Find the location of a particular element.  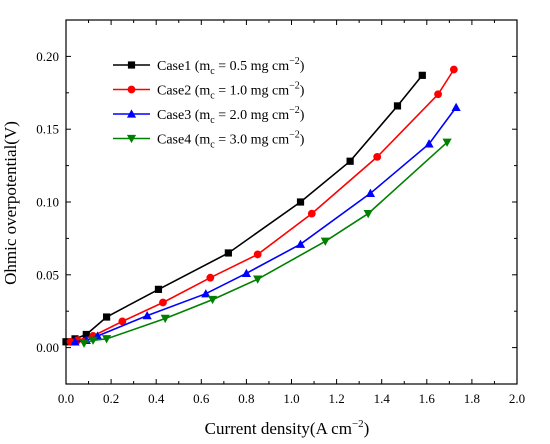

legend-entry-3: Case3 (mc = 2.0 mg cm−2) is located at coordinates (209, 115).